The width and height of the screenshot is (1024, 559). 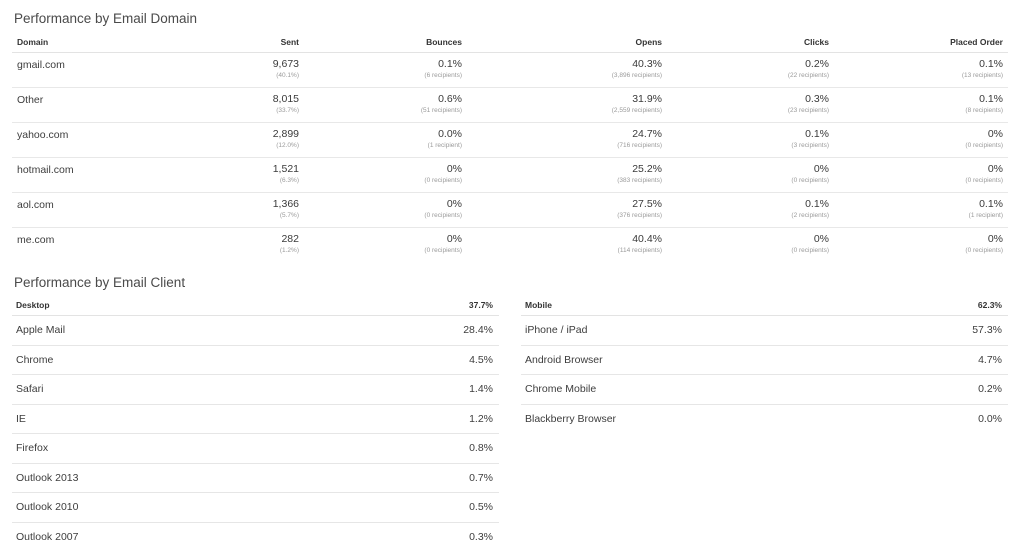 What do you see at coordinates (647, 64) in the screenshot?
I see `opens-value: 40.3%` at bounding box center [647, 64].